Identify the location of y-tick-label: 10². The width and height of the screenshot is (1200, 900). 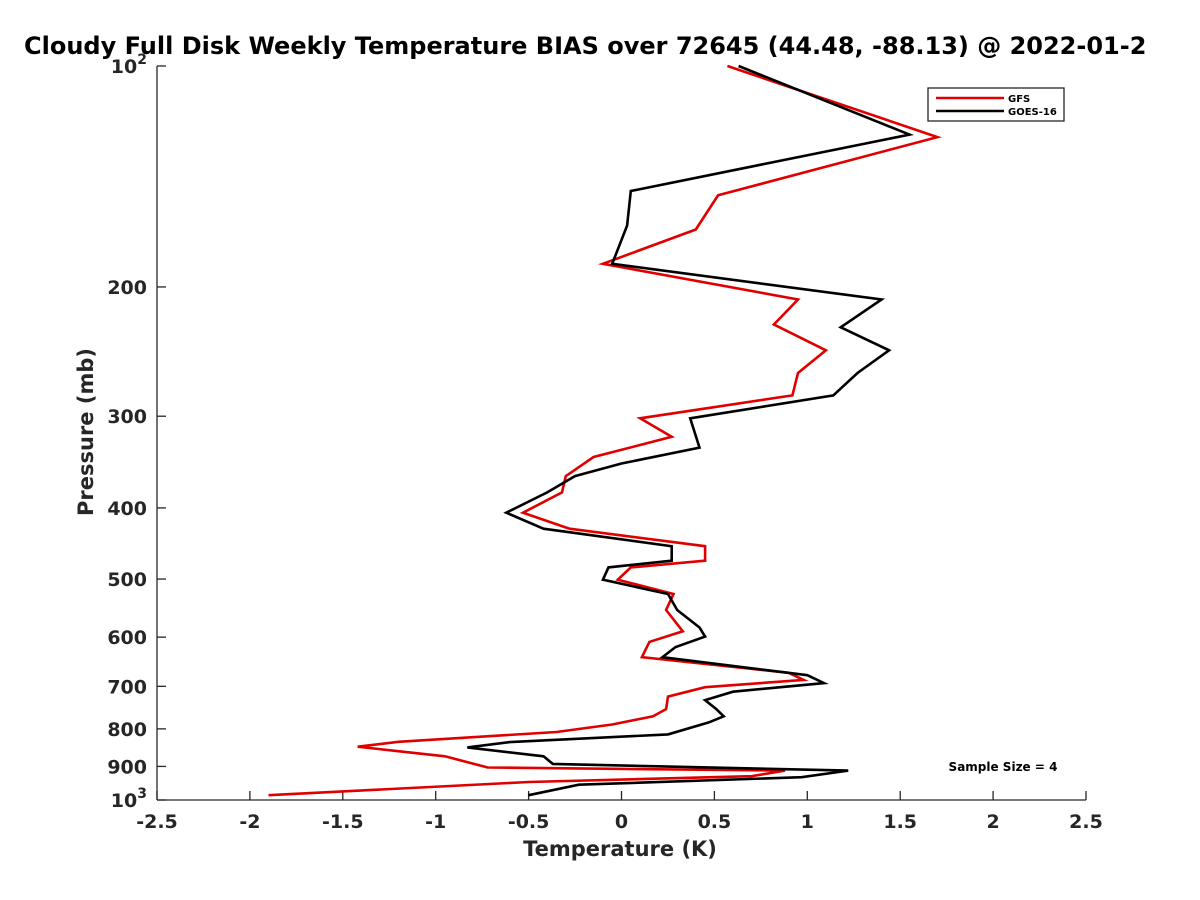
(129, 65).